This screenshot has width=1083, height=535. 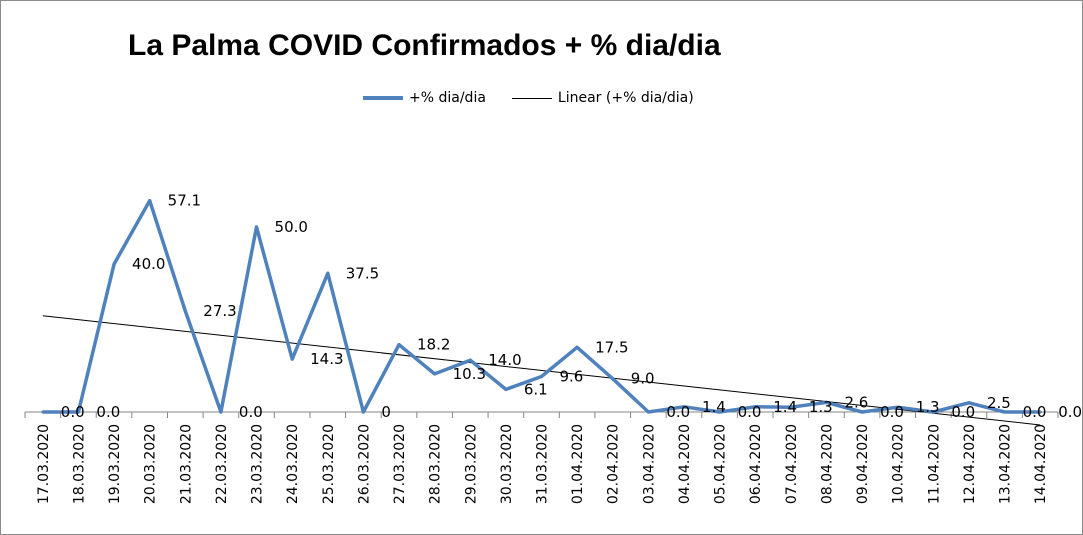 I want to click on x-tick-label: 30.03.2020, so click(x=507, y=464).